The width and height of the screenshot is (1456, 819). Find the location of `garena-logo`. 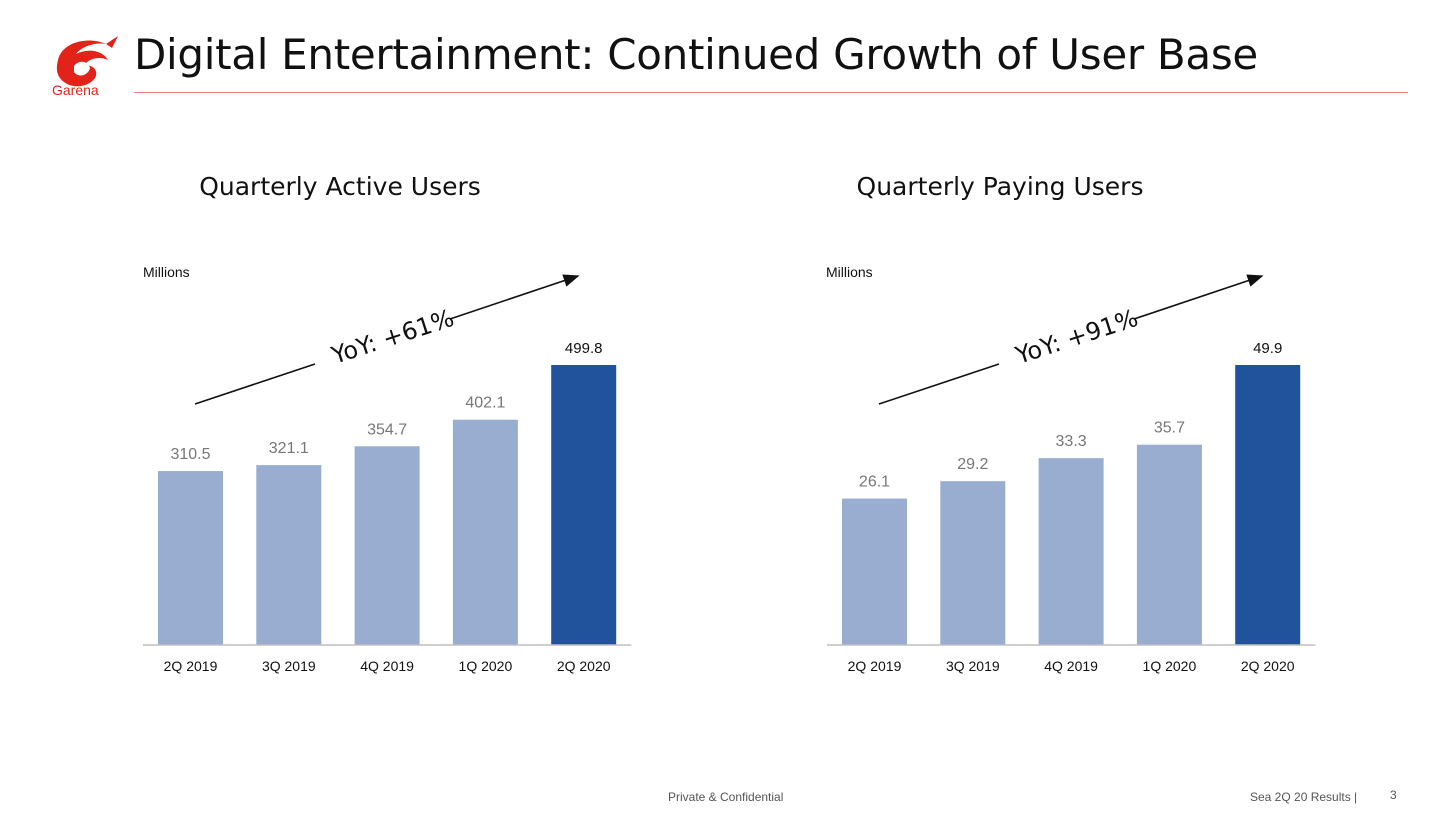

garena-logo is located at coordinates (87, 61).